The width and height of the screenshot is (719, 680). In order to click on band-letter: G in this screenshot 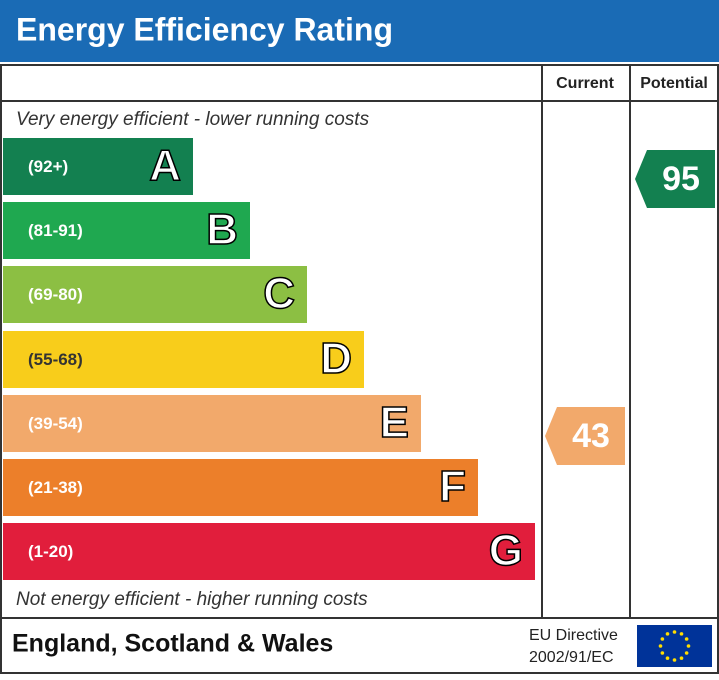, I will do `click(506, 550)`.